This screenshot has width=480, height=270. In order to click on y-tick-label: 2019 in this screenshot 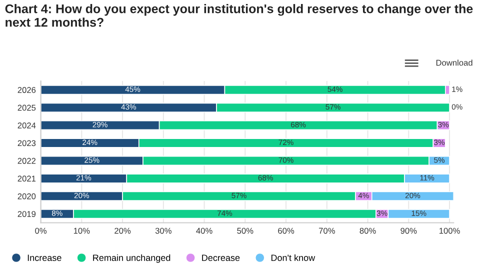, I will do `click(27, 214)`.